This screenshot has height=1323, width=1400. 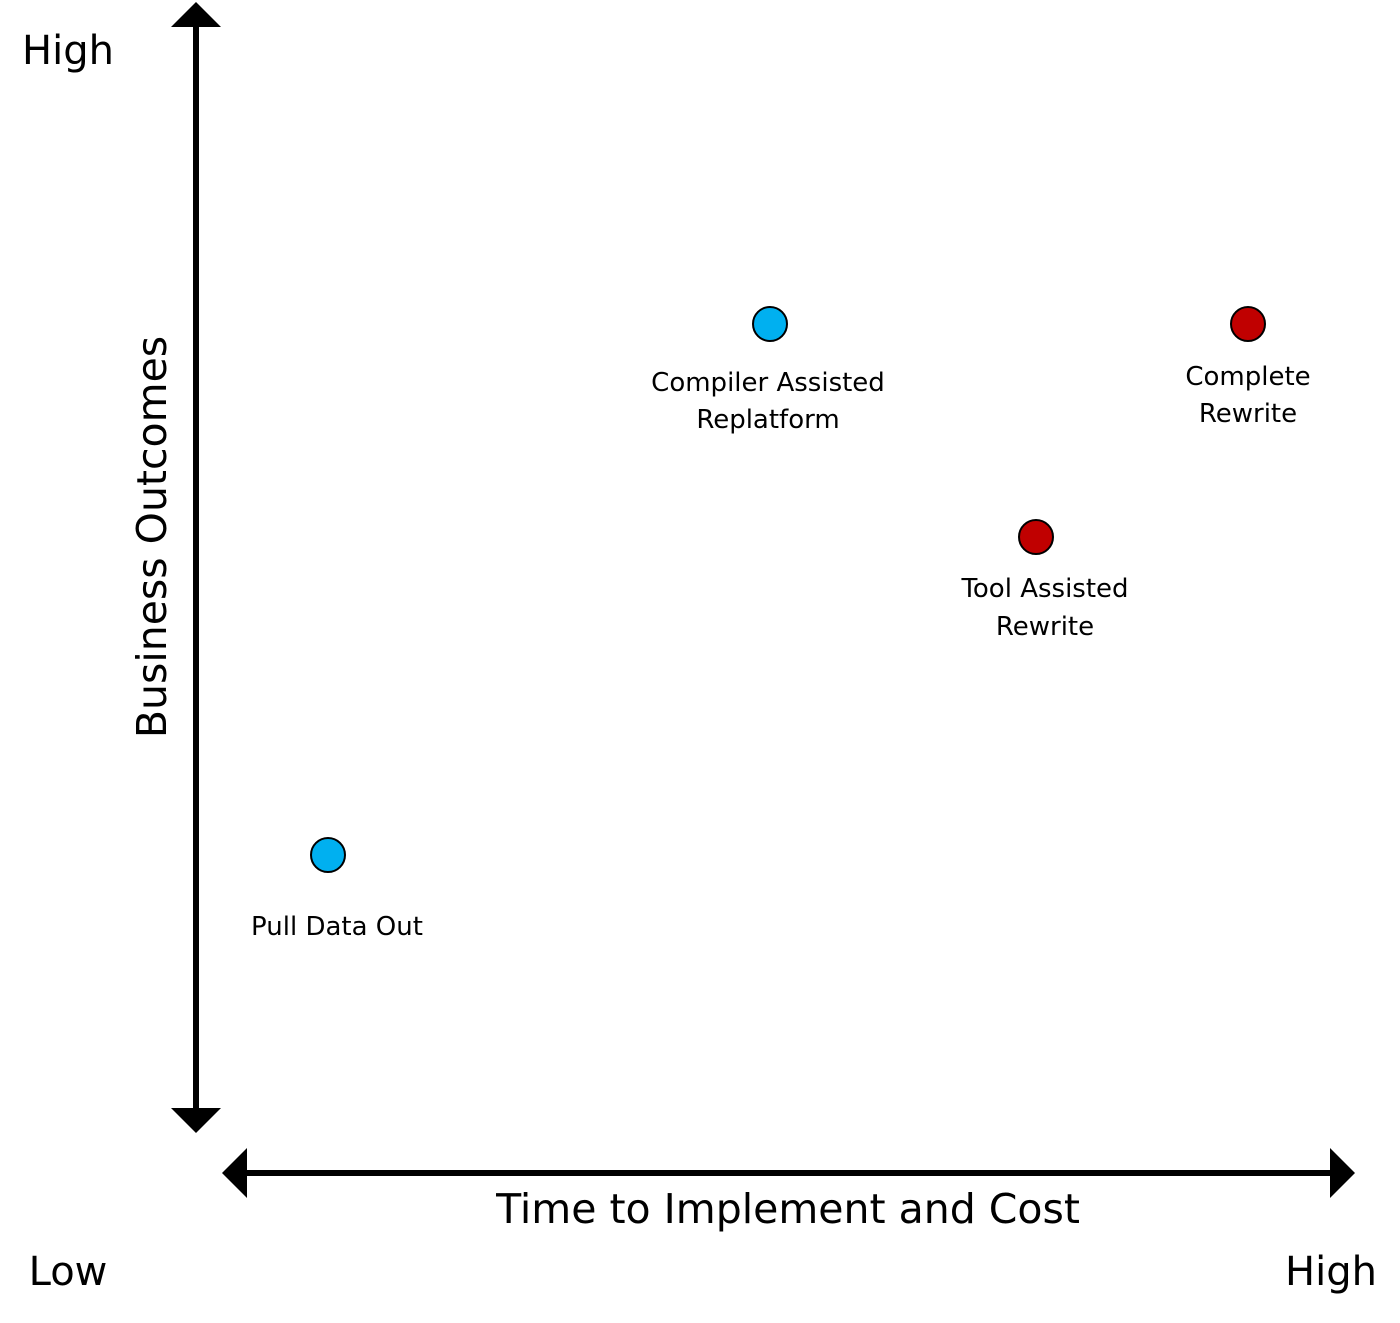 I want to click on point-tool-assisted-rewrite: Tool Assisted Rewrite, so click(x=1044, y=580).